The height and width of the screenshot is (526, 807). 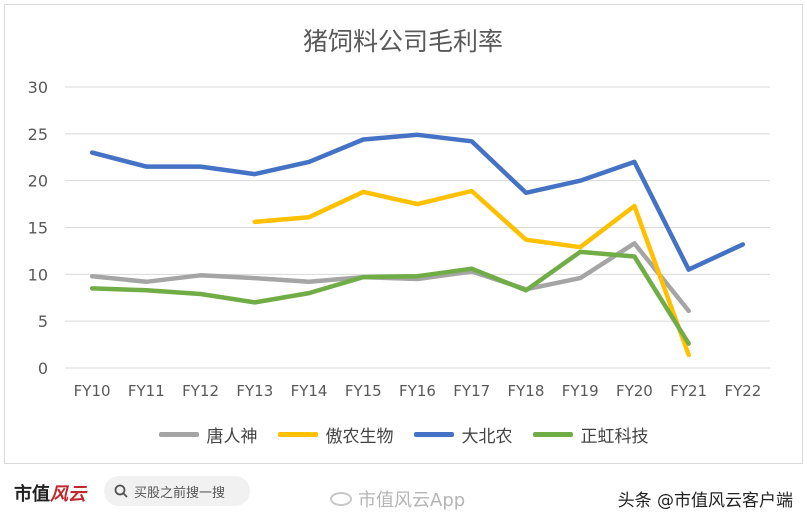 I want to click on y-tick-label: 20, so click(x=38, y=181).